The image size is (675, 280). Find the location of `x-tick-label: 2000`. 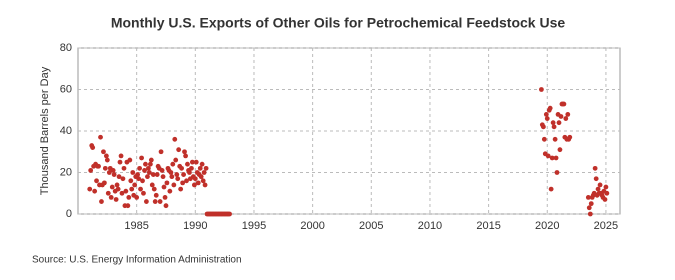

x-tick-label: 2000 is located at coordinates (312, 226).